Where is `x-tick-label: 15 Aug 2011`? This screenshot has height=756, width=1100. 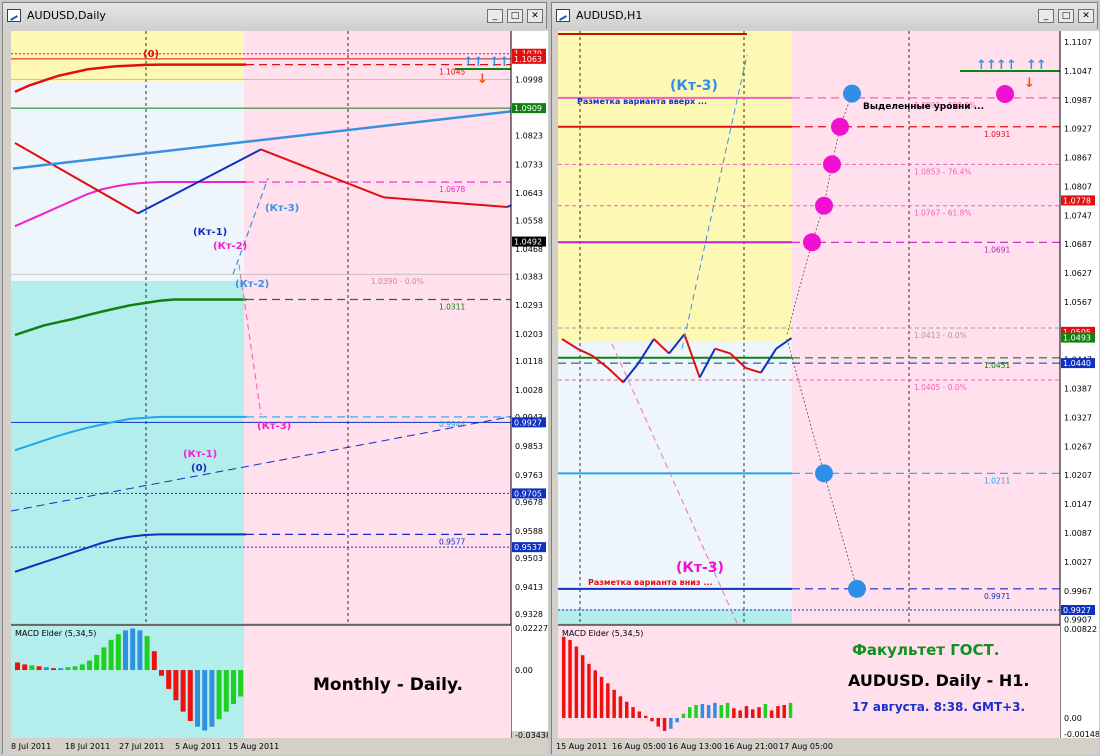 x-tick-label: 15 Aug 2011 is located at coordinates (581, 746).